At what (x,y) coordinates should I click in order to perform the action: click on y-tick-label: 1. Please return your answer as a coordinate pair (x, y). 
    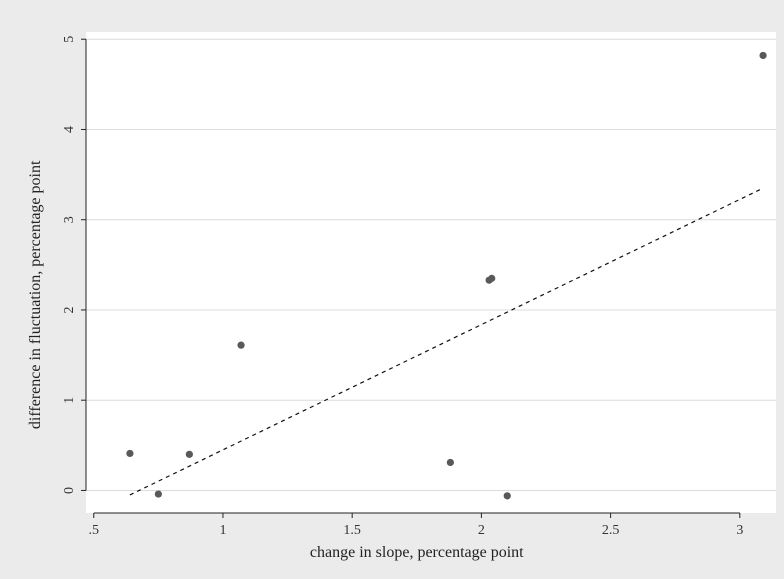
    Looking at the image, I should click on (69, 400).